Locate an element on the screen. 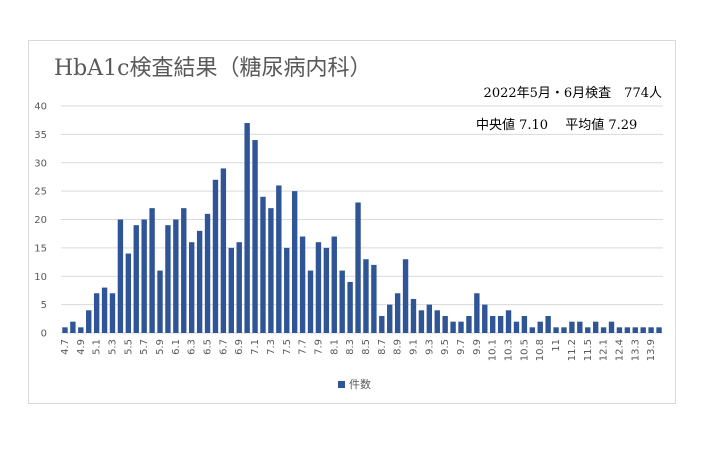 Image resolution: width=702 pixels, height=451 pixels. y-tick-label: 35 is located at coordinates (40, 135).